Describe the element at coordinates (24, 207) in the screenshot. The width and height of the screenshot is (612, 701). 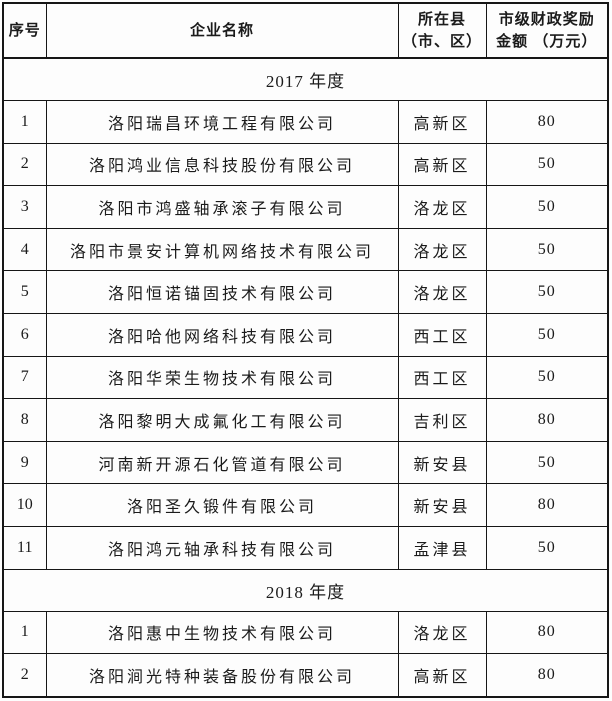
I see `cell-serial: 3` at that location.